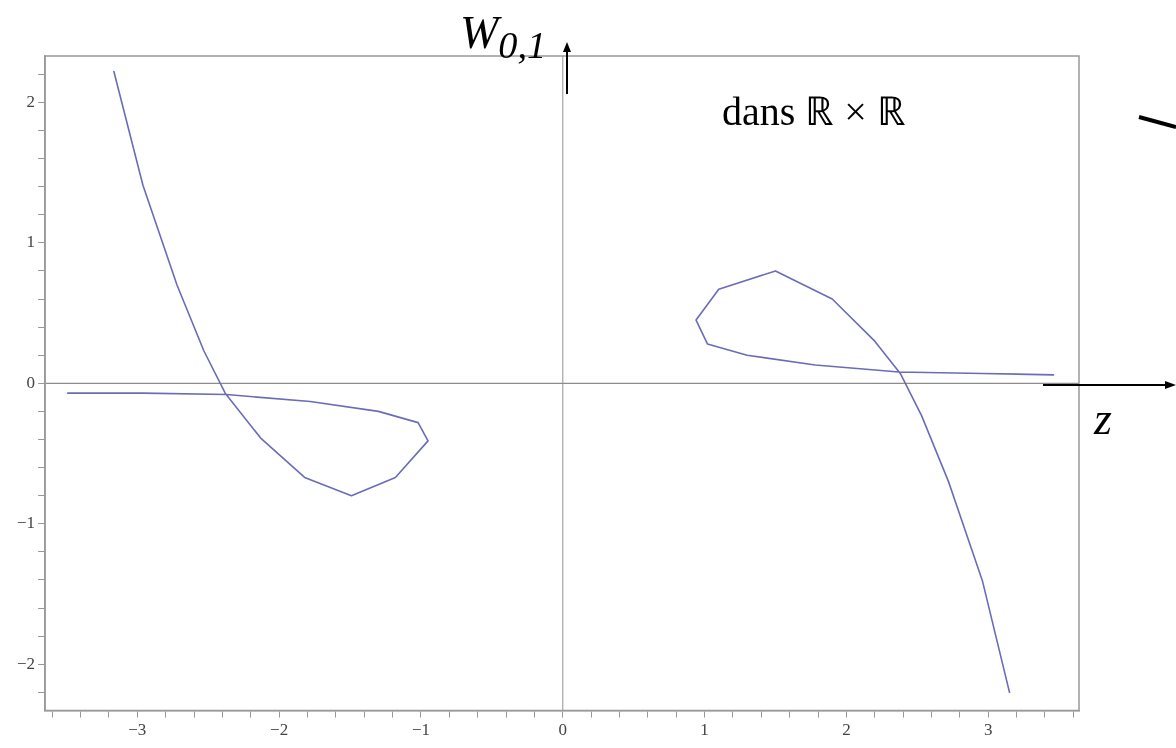 The image size is (1176, 748). I want to click on x-tick-label: 2, so click(846, 730).